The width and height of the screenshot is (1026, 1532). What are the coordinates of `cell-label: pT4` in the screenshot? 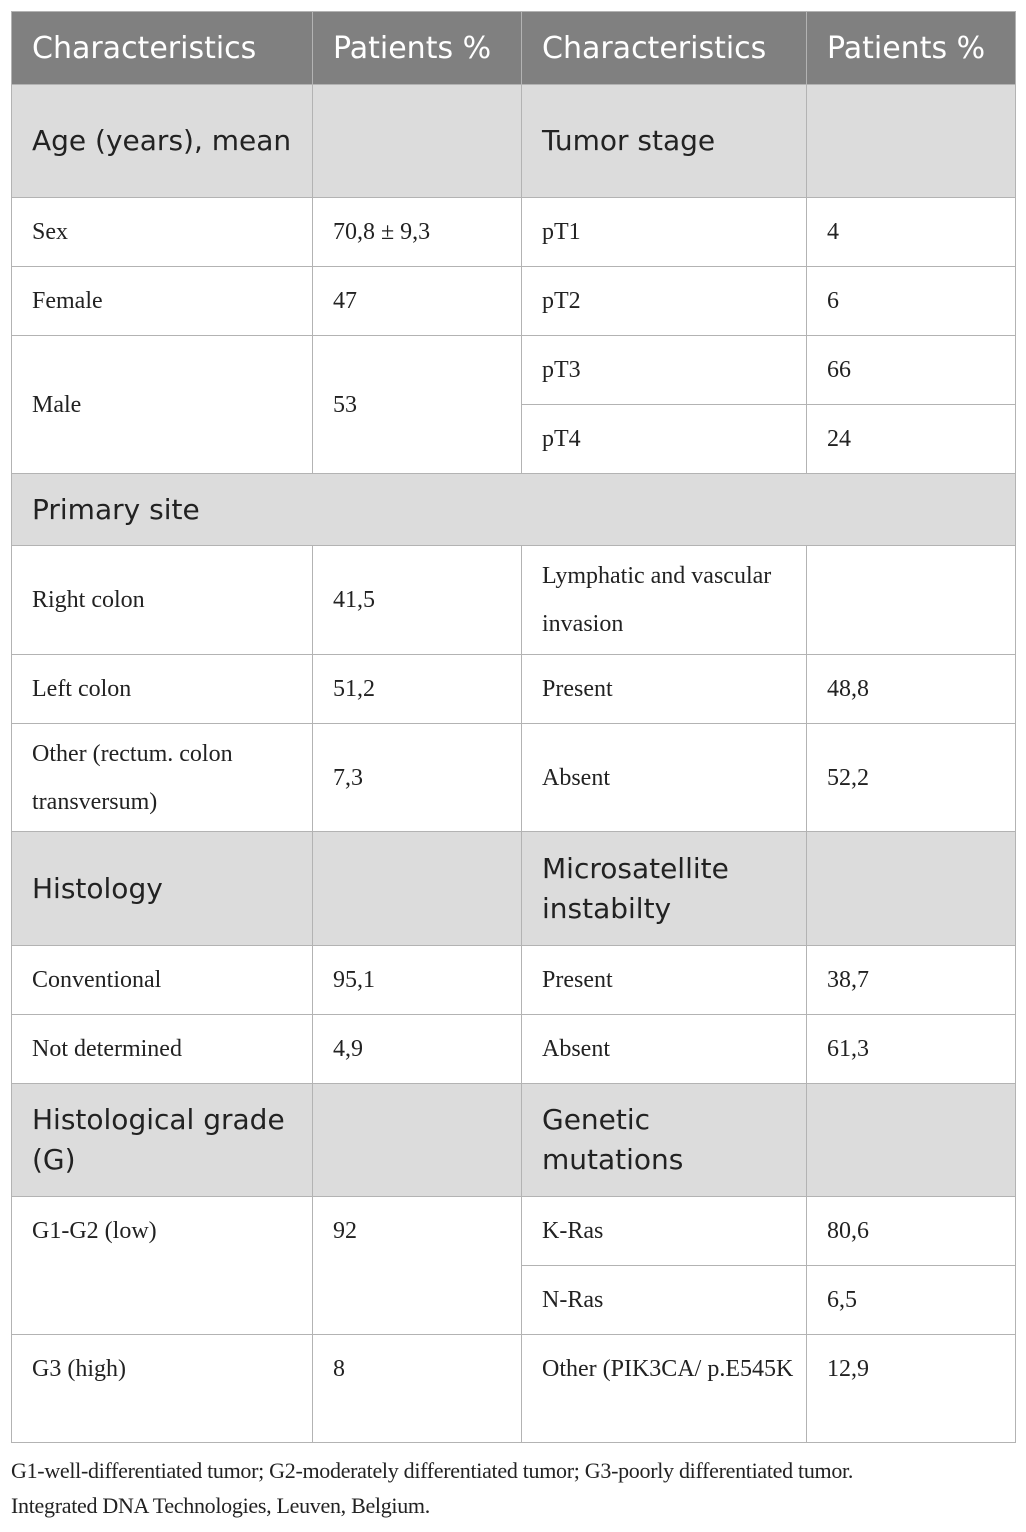 It's located at (664, 439).